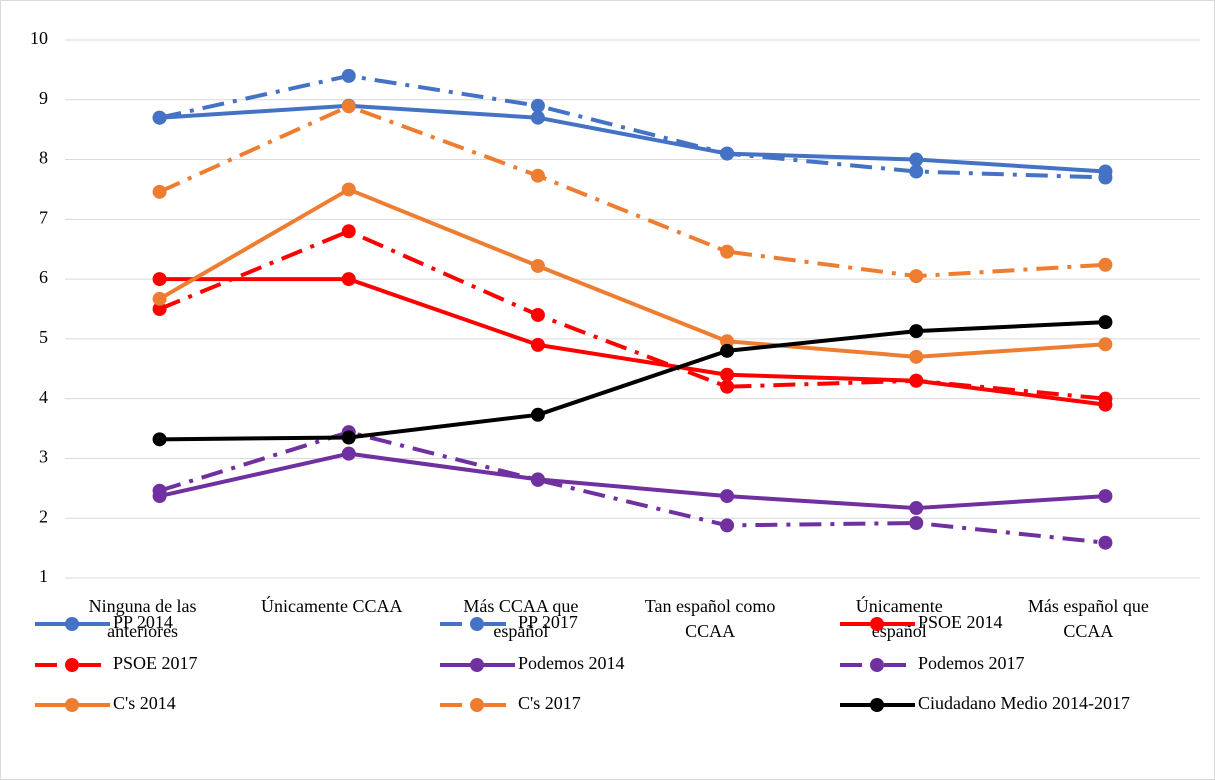 This screenshot has height=780, width=1215. What do you see at coordinates (43, 158) in the screenshot?
I see `y-tick-label: 8` at bounding box center [43, 158].